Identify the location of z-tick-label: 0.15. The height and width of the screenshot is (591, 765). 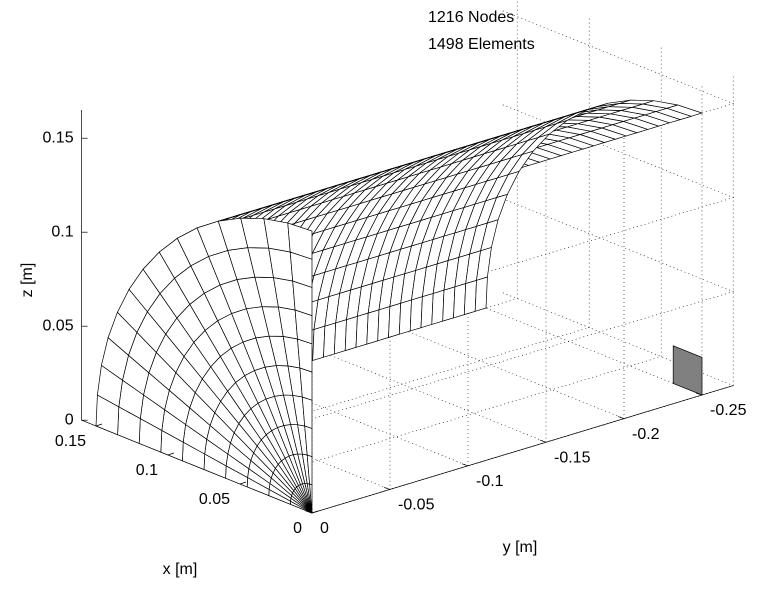
(57, 137).